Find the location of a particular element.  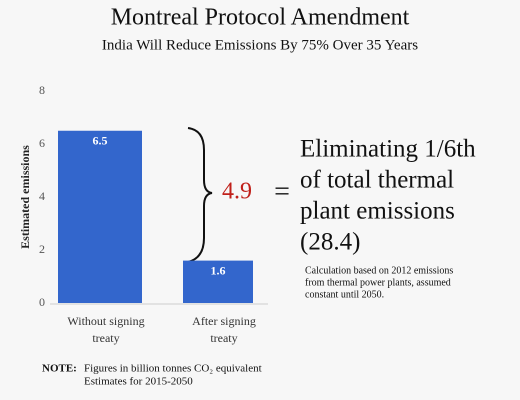

footnote-line: Calculation based on 2012 emissions is located at coordinates (379, 270).